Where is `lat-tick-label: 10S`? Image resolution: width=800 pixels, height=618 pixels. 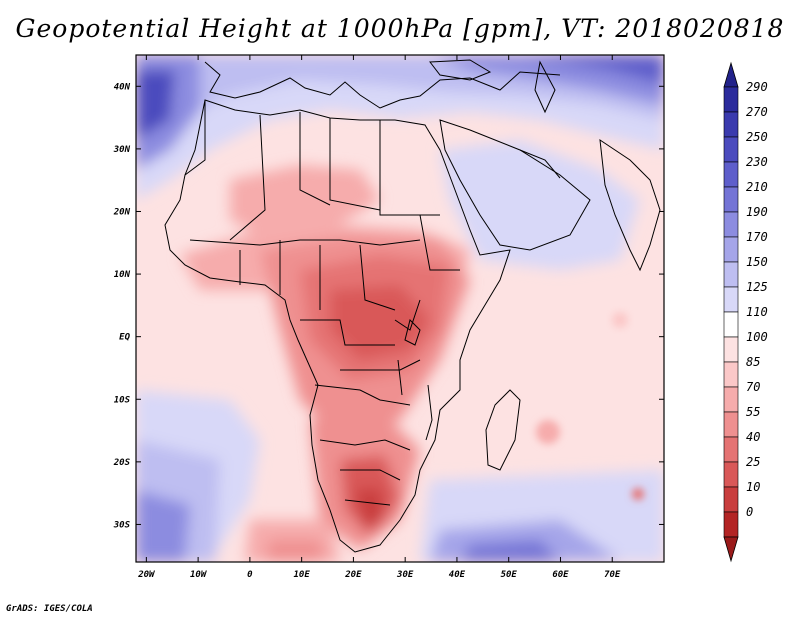
lat-tick-label: 10S is located at coordinates (122, 400).